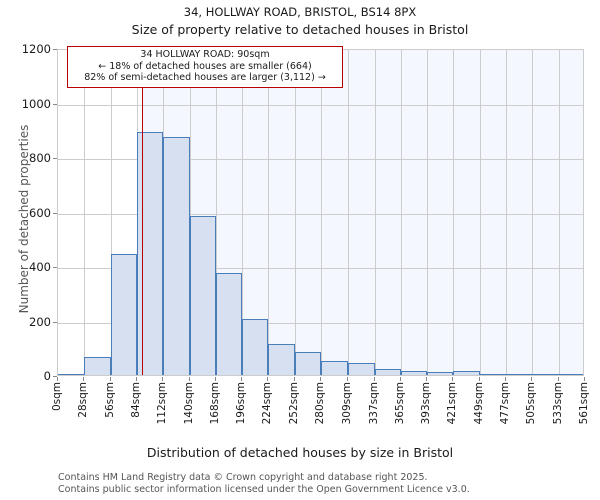 Image resolution: width=600 pixels, height=500 pixels. What do you see at coordinates (214, 403) in the screenshot?
I see `x-tick-label-168: 168sqm` at bounding box center [214, 403].